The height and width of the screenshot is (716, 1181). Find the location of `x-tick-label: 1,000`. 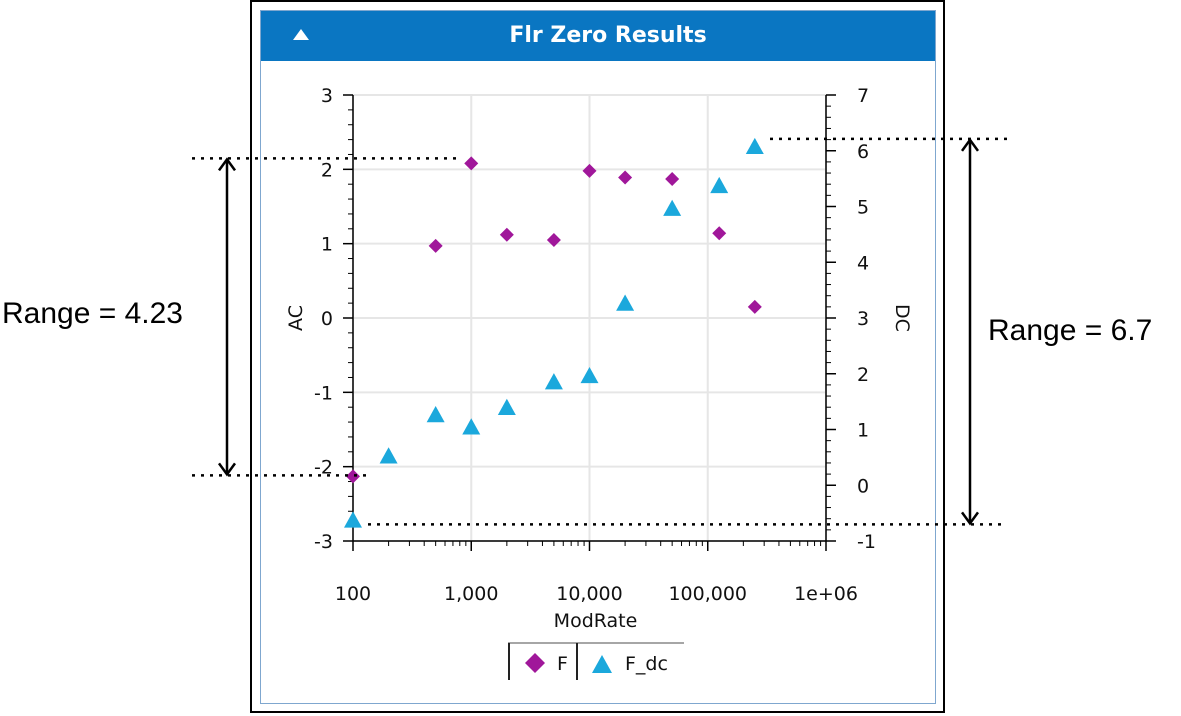

x-tick-label: 1,000 is located at coordinates (471, 594).